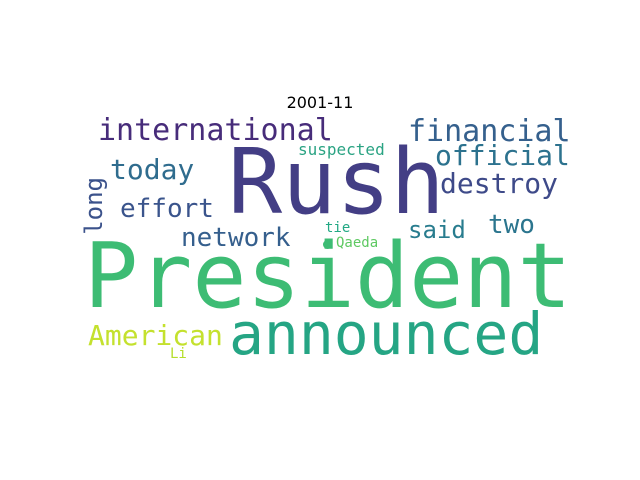 Image resolution: width=640 pixels, height=480 pixels. I want to click on word-network: network, so click(236, 238).